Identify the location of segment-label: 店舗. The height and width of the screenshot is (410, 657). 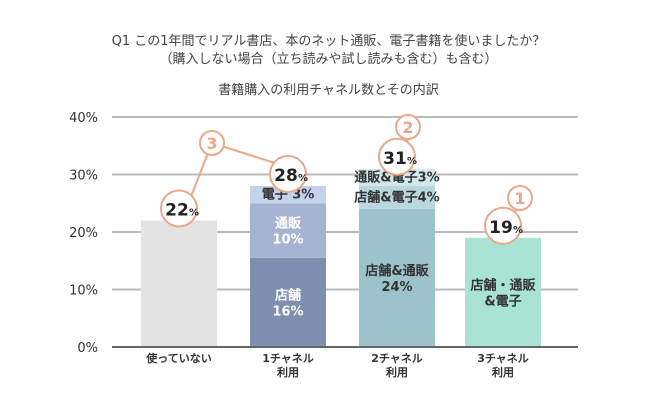
(288, 295).